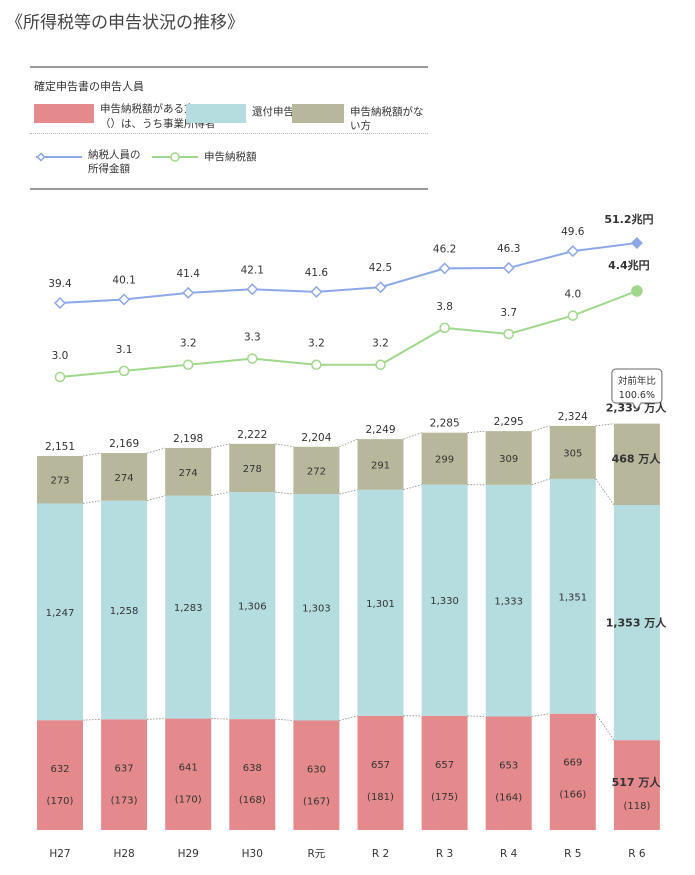 This screenshot has height=875, width=695. I want to click on x-tick-4: R元, so click(317, 854).